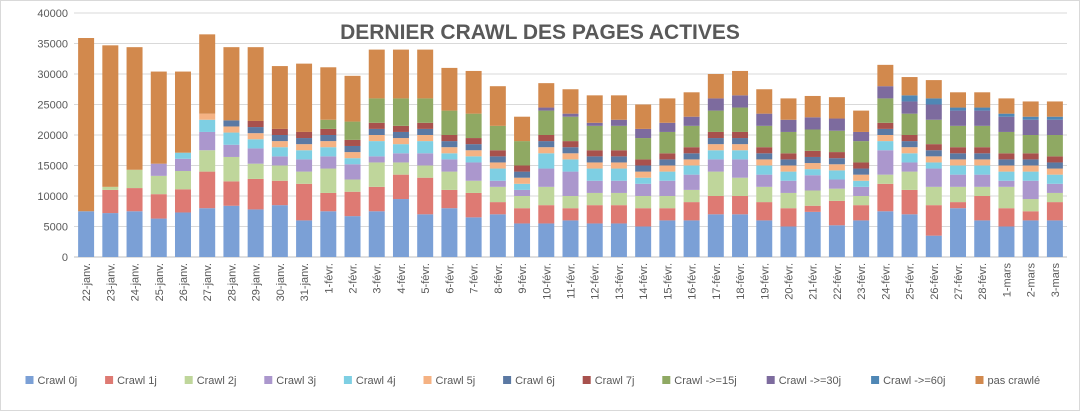 The height and width of the screenshot is (411, 1080). I want to click on x-tick-label: 9-févr., so click(523, 278).